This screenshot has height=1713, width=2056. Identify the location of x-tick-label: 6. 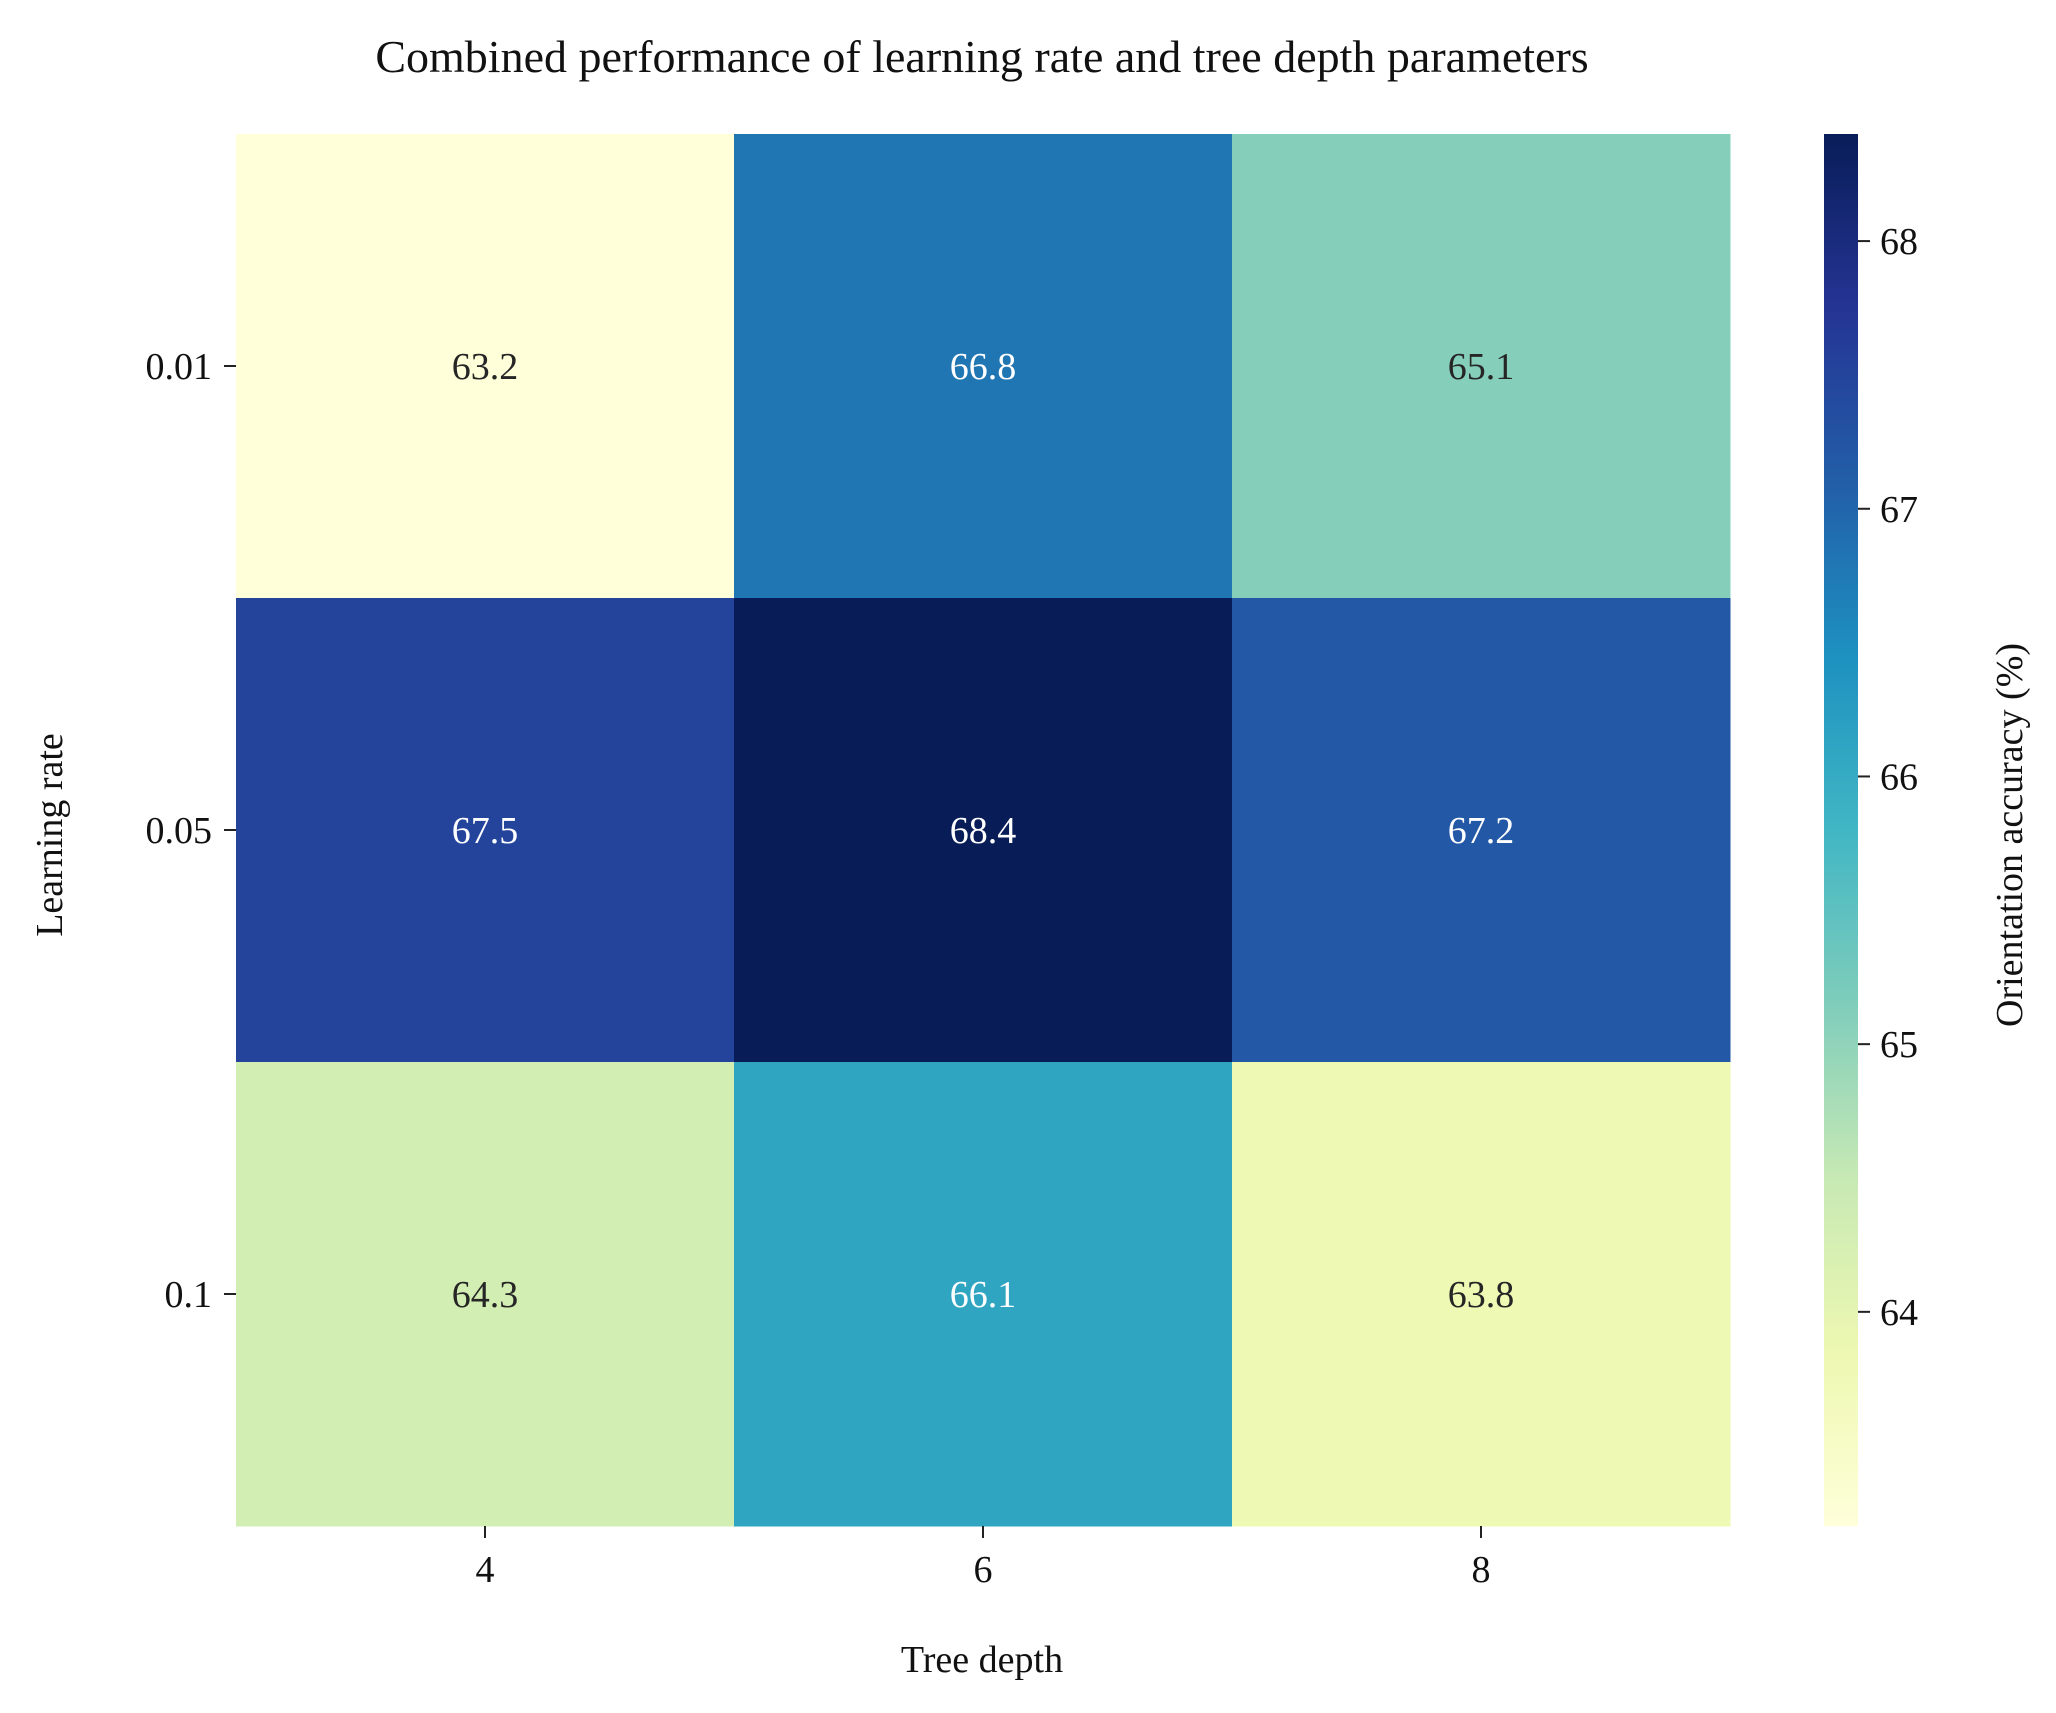
(983, 1570).